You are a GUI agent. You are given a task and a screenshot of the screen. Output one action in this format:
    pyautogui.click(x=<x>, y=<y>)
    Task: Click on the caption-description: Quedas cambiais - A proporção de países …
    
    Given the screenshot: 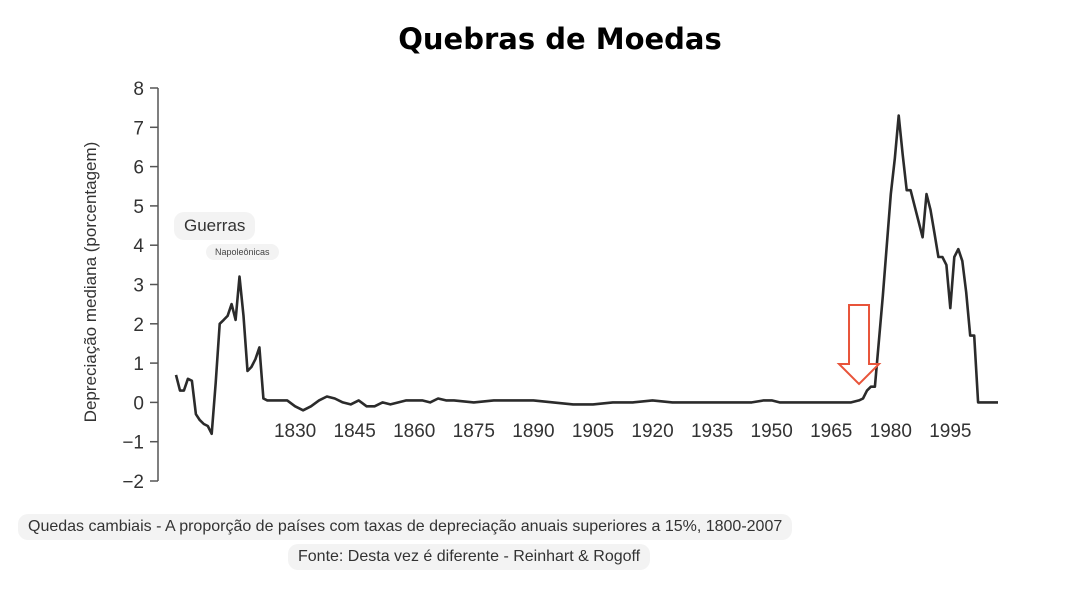 What is the action you would take?
    pyautogui.click(x=405, y=527)
    